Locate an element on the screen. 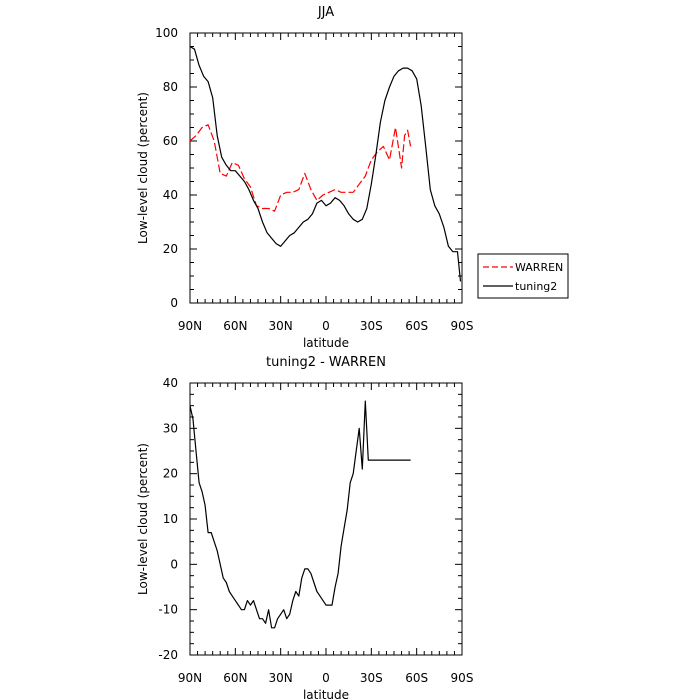 This screenshot has width=700, height=700. y-tick-label: 30 is located at coordinates (170, 428).